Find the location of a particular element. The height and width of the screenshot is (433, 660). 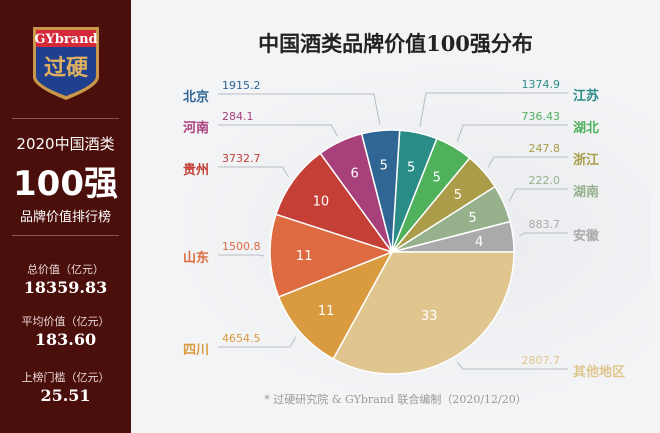

gybrand-logo: GYbrand 过硬 is located at coordinates (66, 63).